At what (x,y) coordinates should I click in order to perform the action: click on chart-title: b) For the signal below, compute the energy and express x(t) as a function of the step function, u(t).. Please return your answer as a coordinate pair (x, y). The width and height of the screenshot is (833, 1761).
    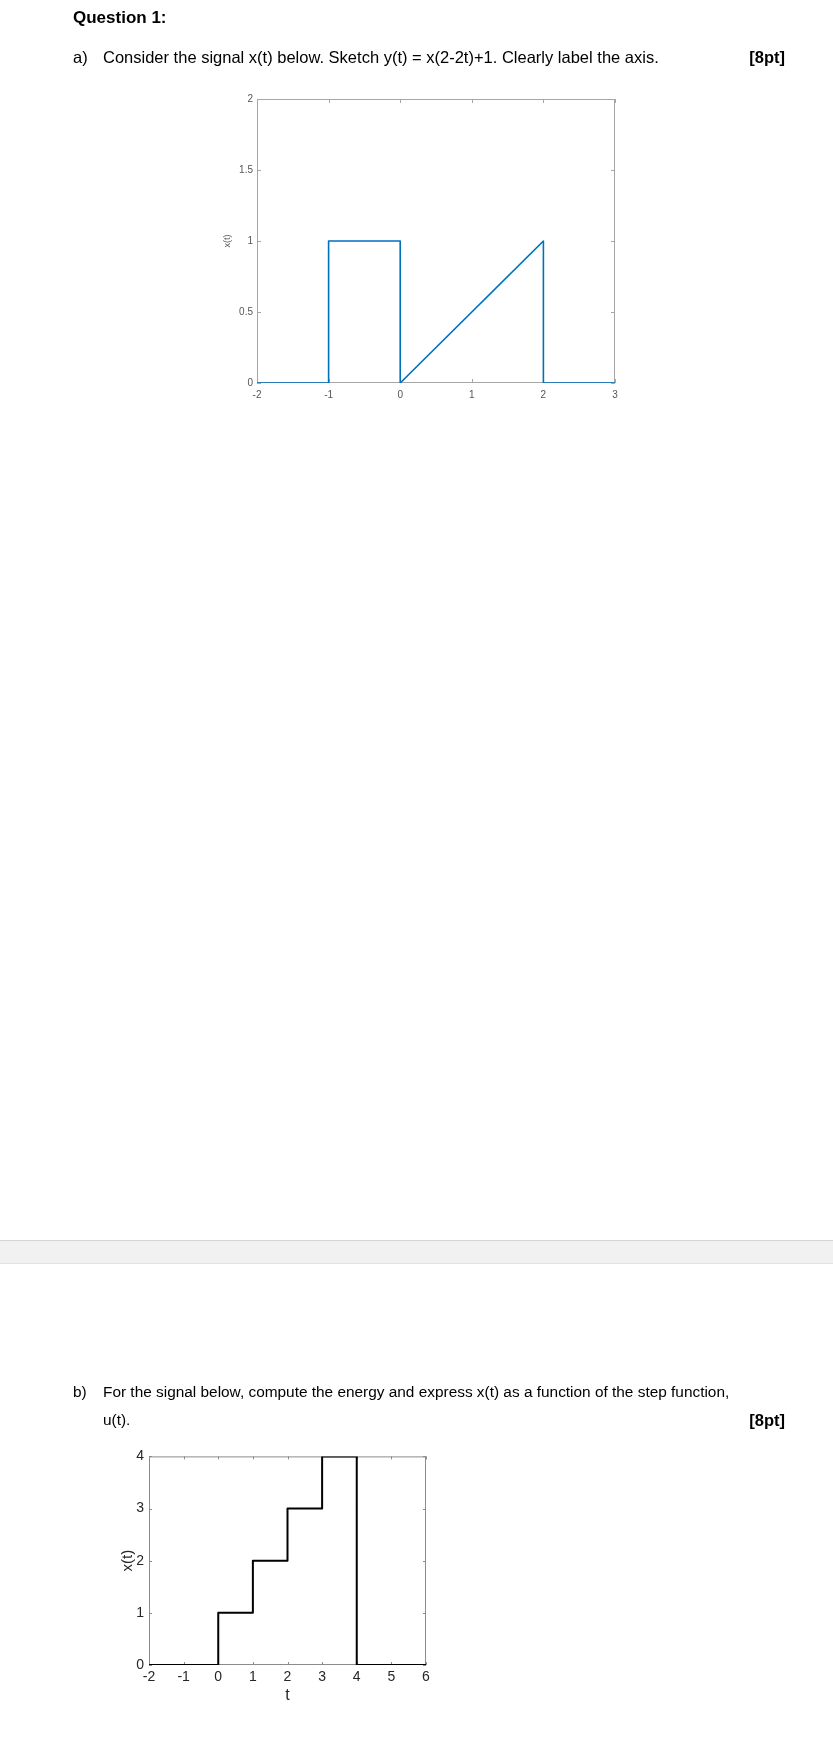
    Looking at the image, I should click on (401, 1405).